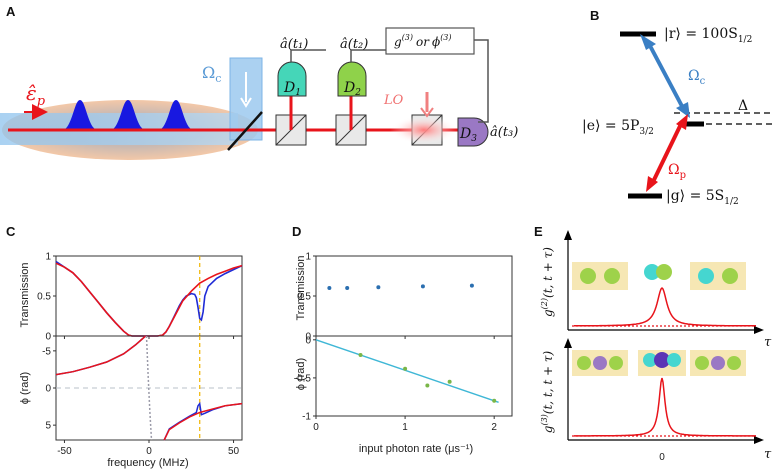 The image size is (784, 472). I want to click on lo-glow, so click(424, 130).